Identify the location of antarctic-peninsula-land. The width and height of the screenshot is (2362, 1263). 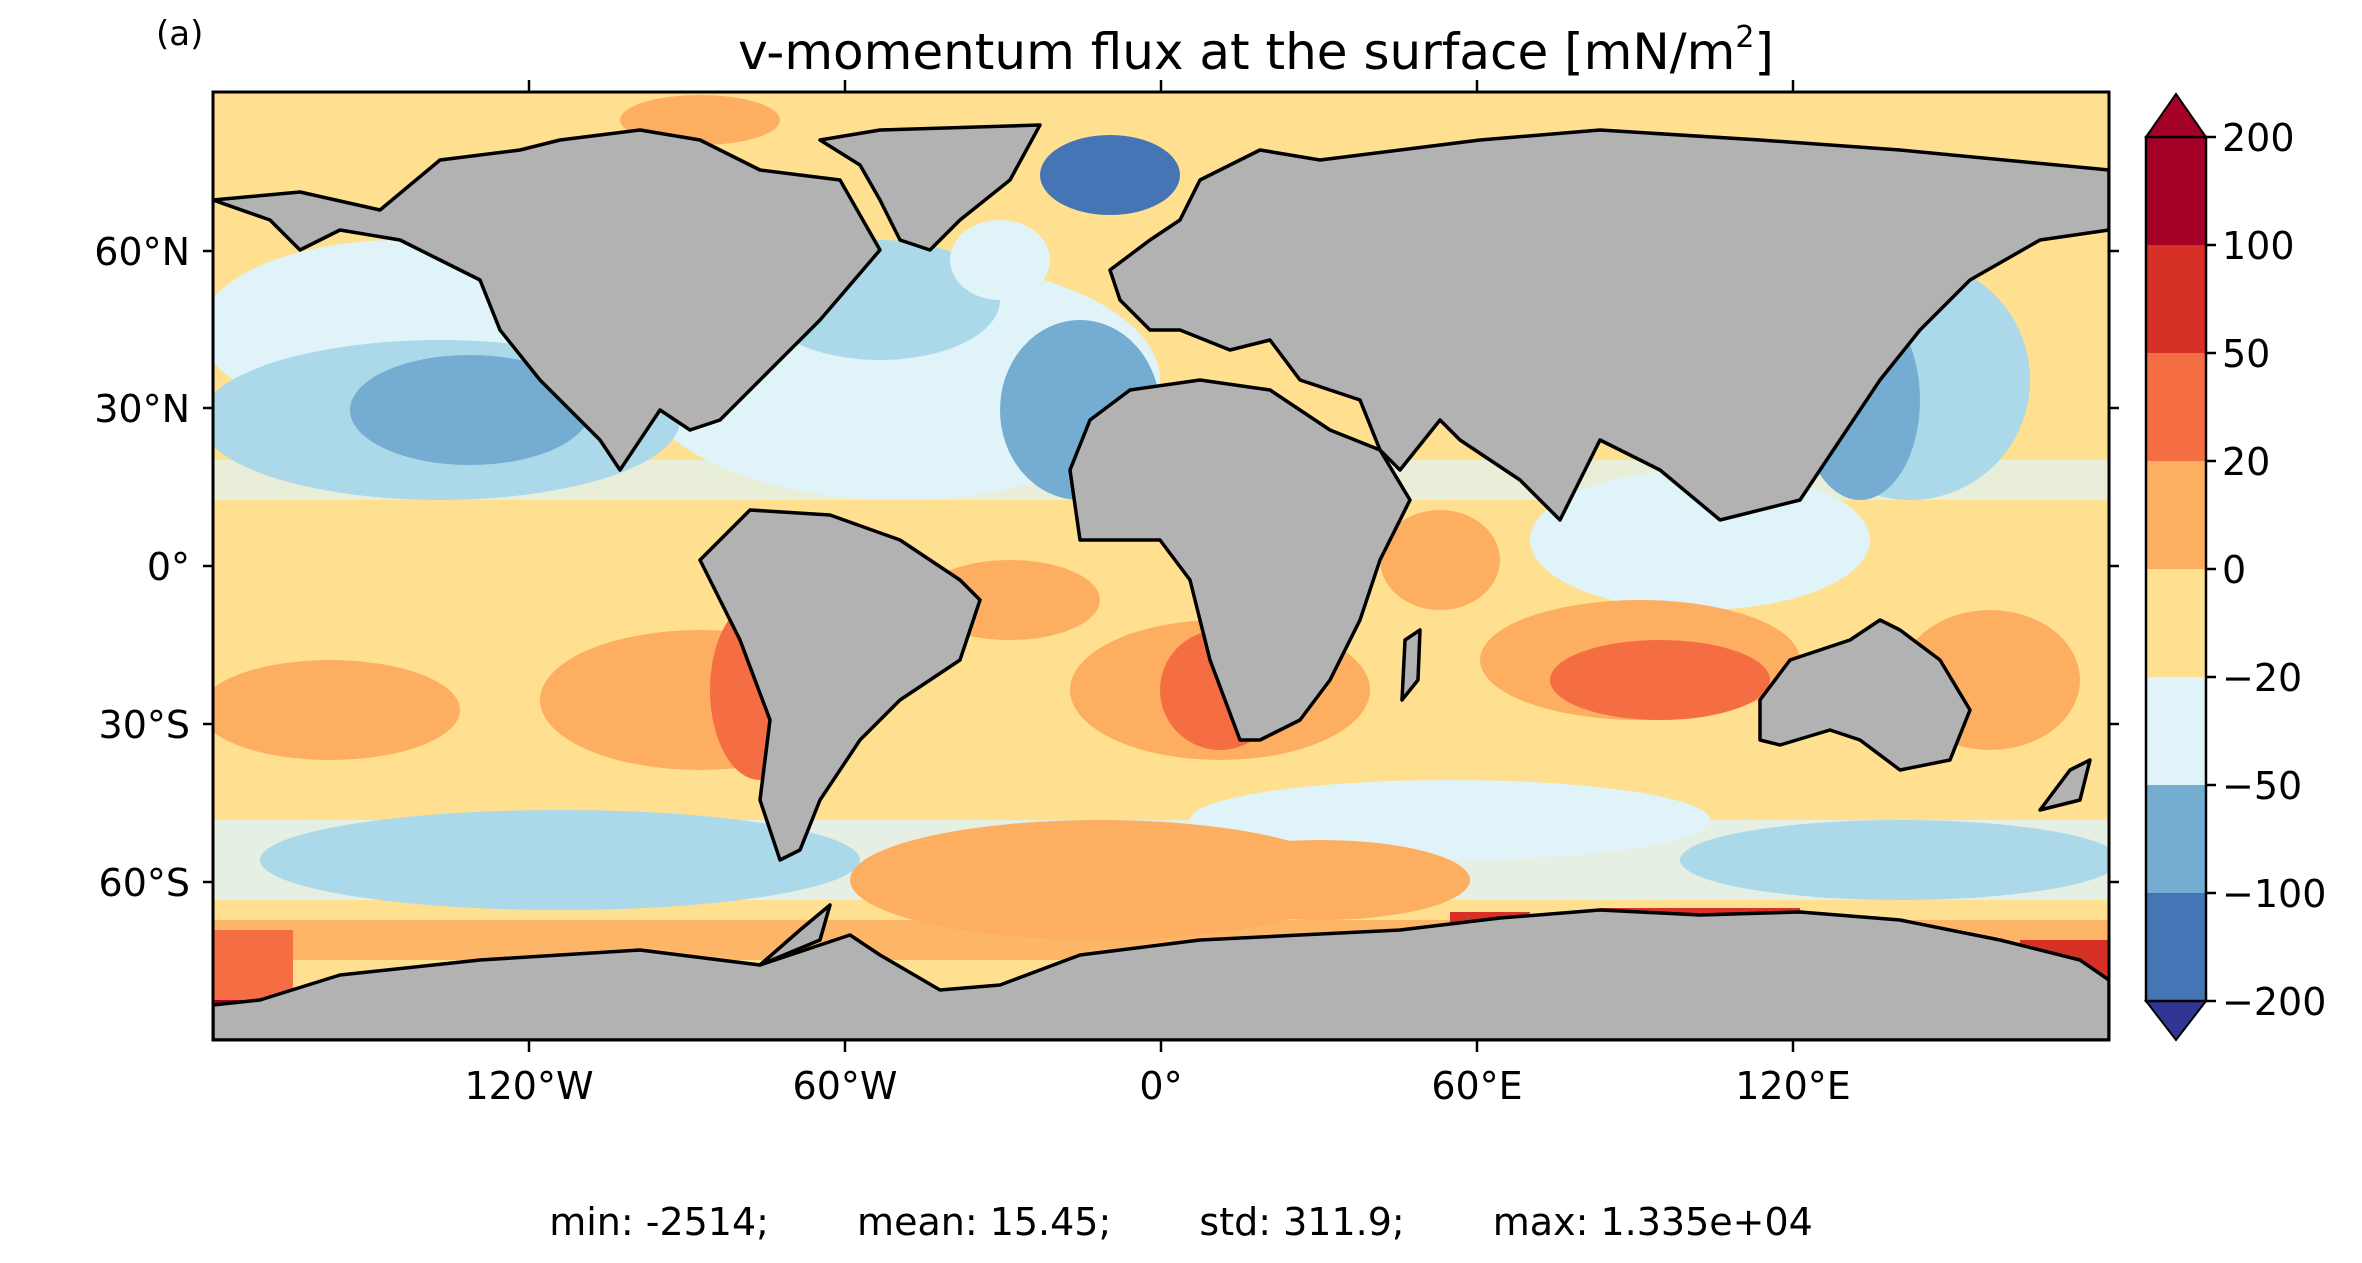
(795, 935).